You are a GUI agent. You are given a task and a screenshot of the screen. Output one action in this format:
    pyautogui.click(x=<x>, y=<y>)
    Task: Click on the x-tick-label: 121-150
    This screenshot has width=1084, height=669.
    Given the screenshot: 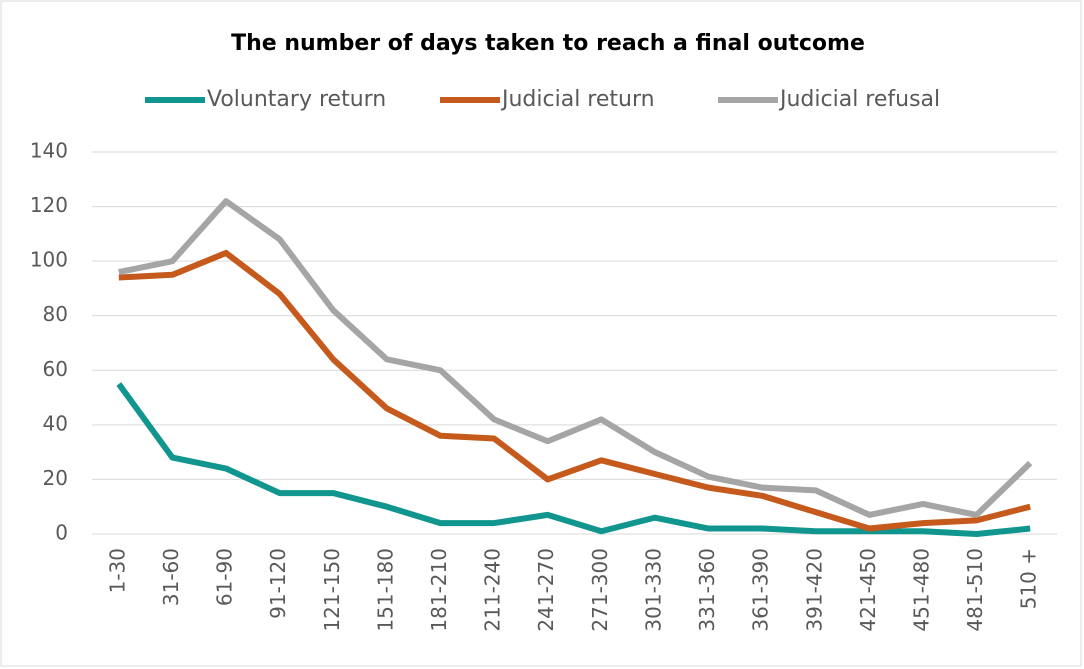 What is the action you would take?
    pyautogui.click(x=332, y=590)
    